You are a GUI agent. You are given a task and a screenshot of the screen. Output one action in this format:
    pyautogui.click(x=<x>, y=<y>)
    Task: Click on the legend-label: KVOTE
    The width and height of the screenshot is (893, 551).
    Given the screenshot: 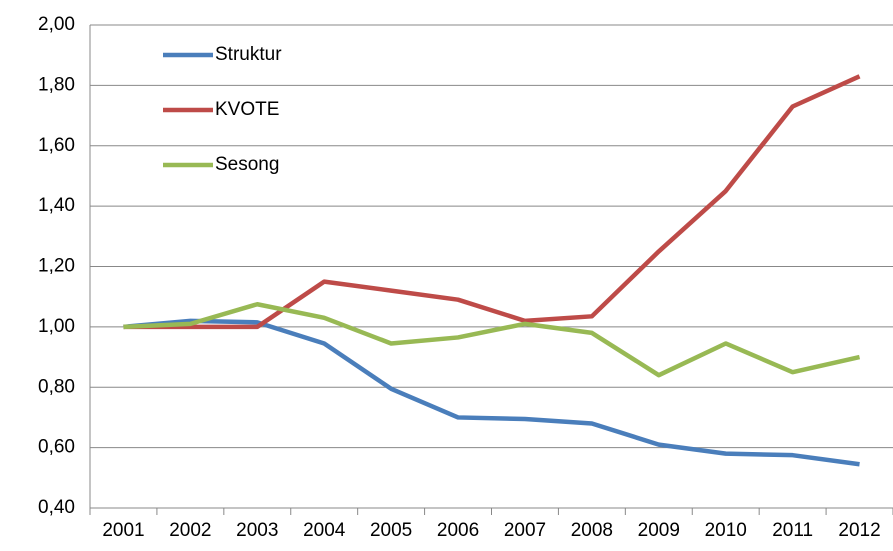 What is the action you would take?
    pyautogui.click(x=247, y=109)
    